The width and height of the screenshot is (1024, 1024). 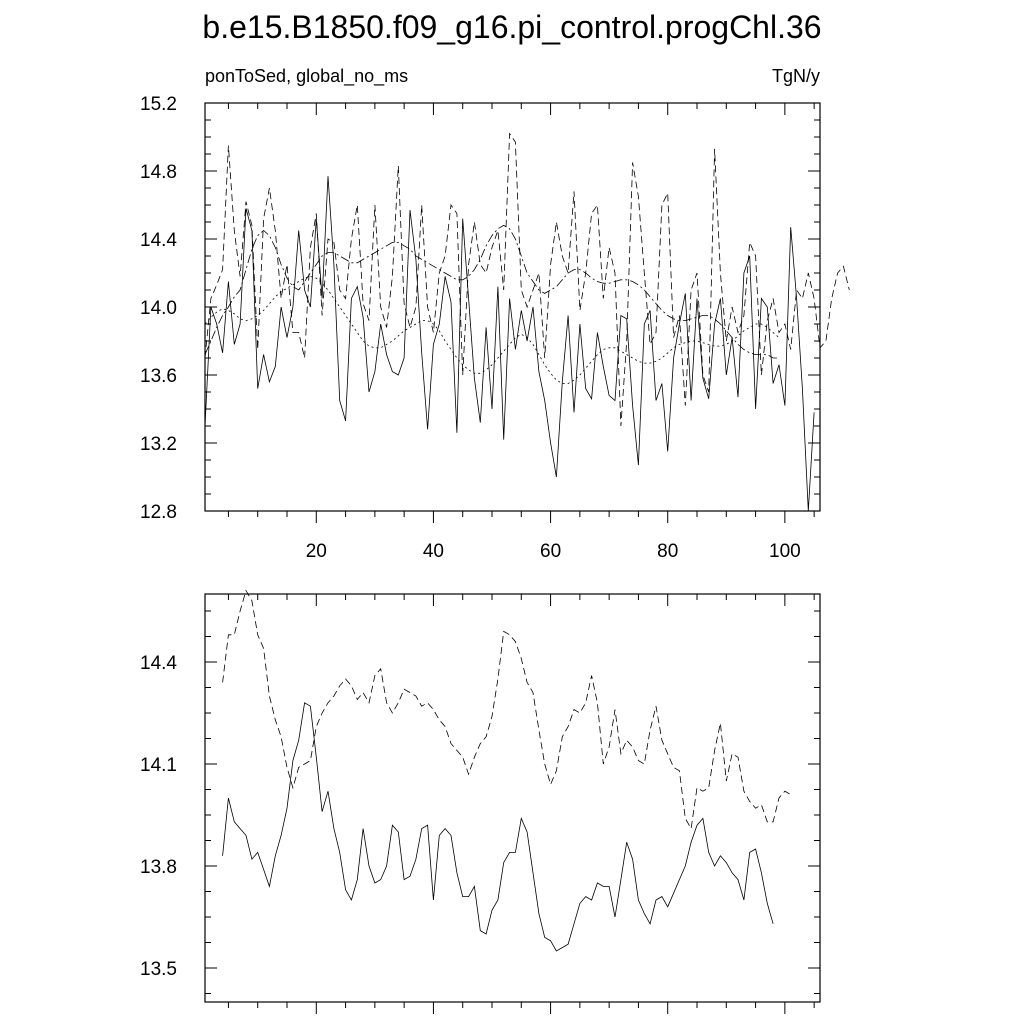 I want to click on panel-1-ytick-label: 13.5, so click(x=158, y=969).